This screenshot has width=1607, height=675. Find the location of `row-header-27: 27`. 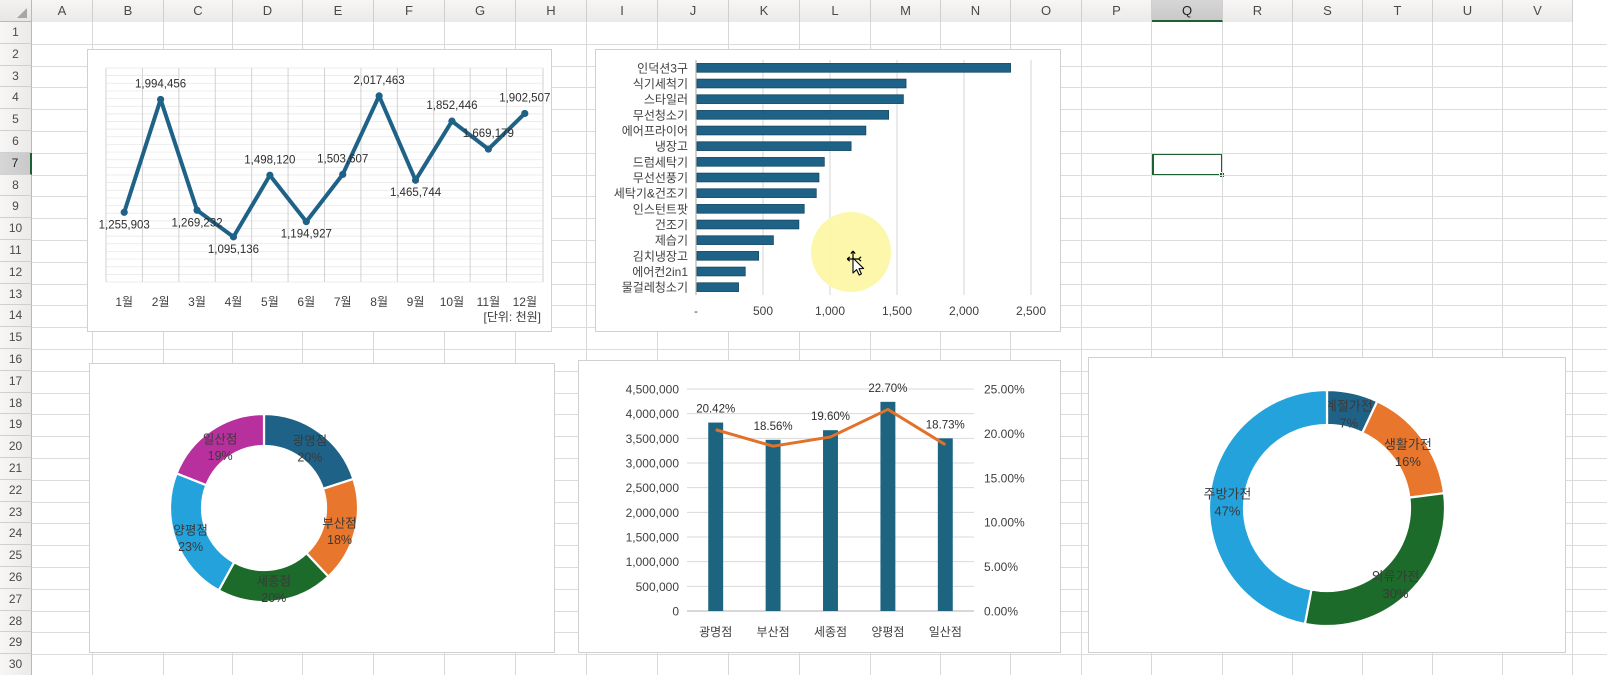

row-header-27: 27 is located at coordinates (16, 599).